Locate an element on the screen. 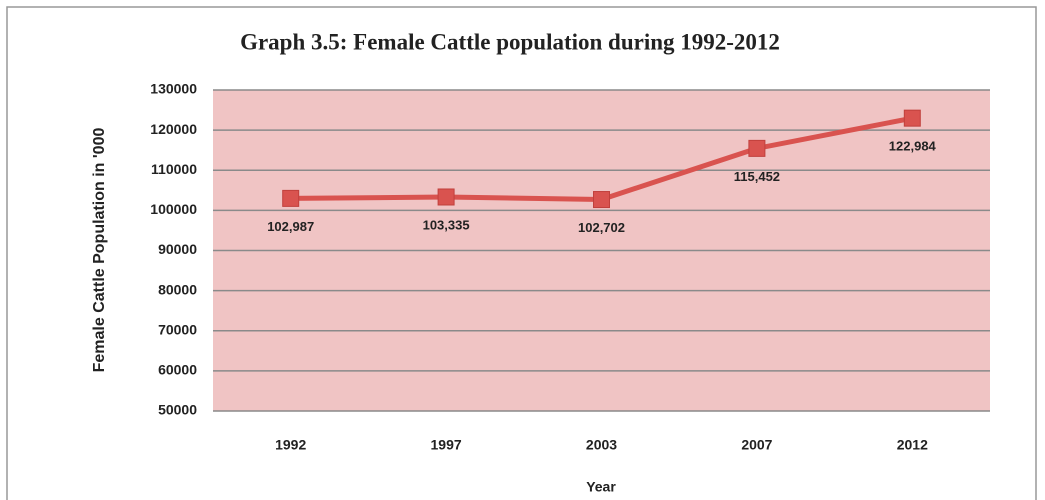 Image resolution: width=1045 pixels, height=500 pixels. x-tick-label: 1992 is located at coordinates (290, 445).